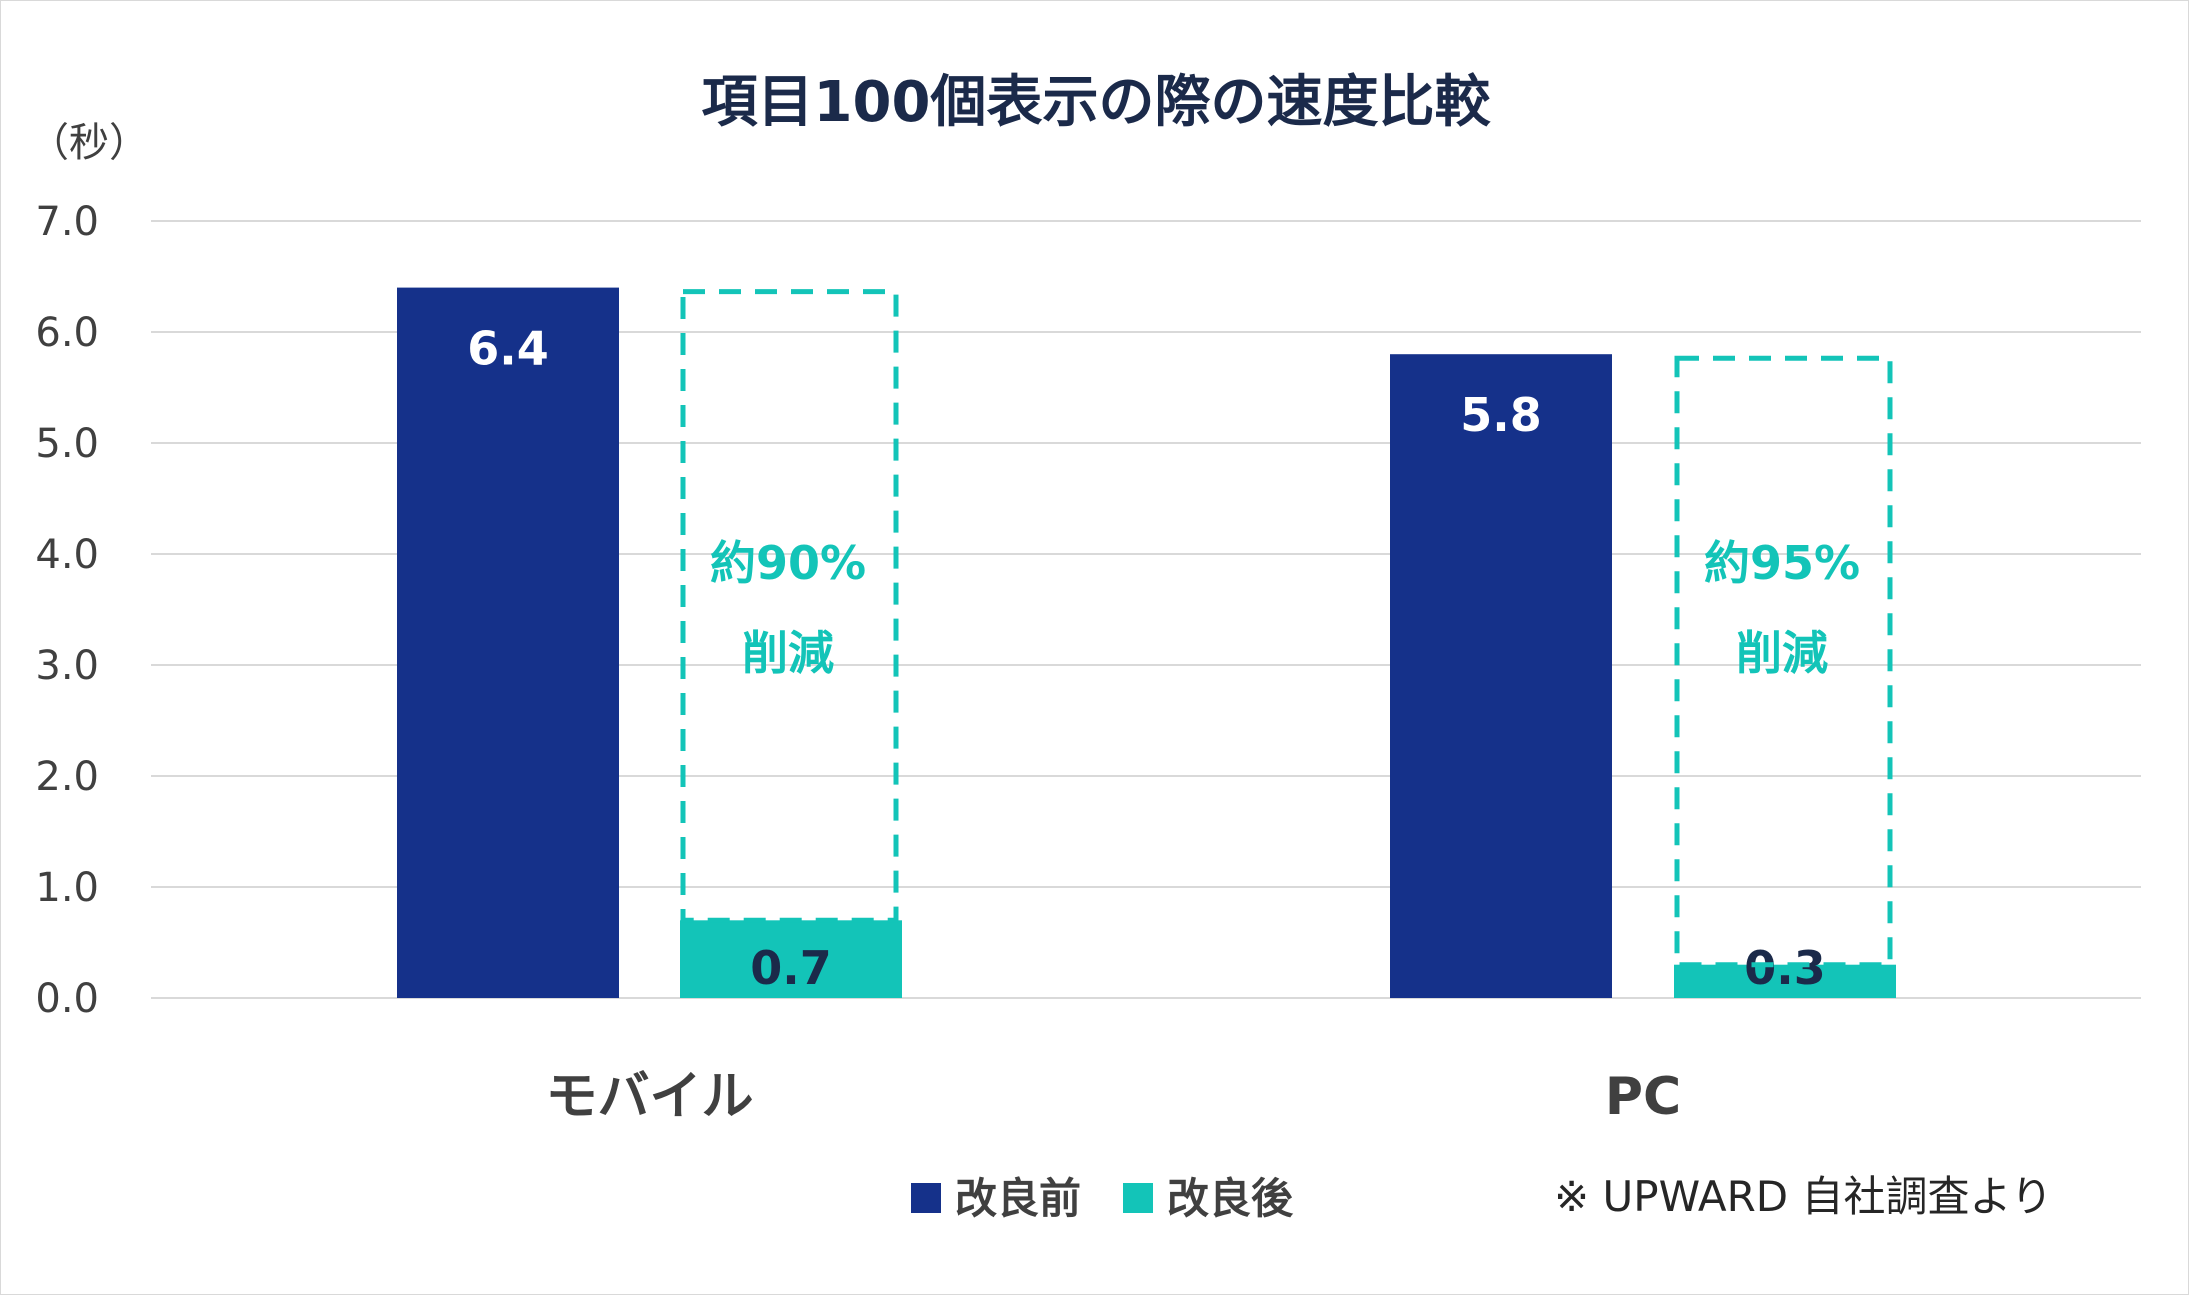  I want to click on y-tick-label: 0.0, so click(67, 999).